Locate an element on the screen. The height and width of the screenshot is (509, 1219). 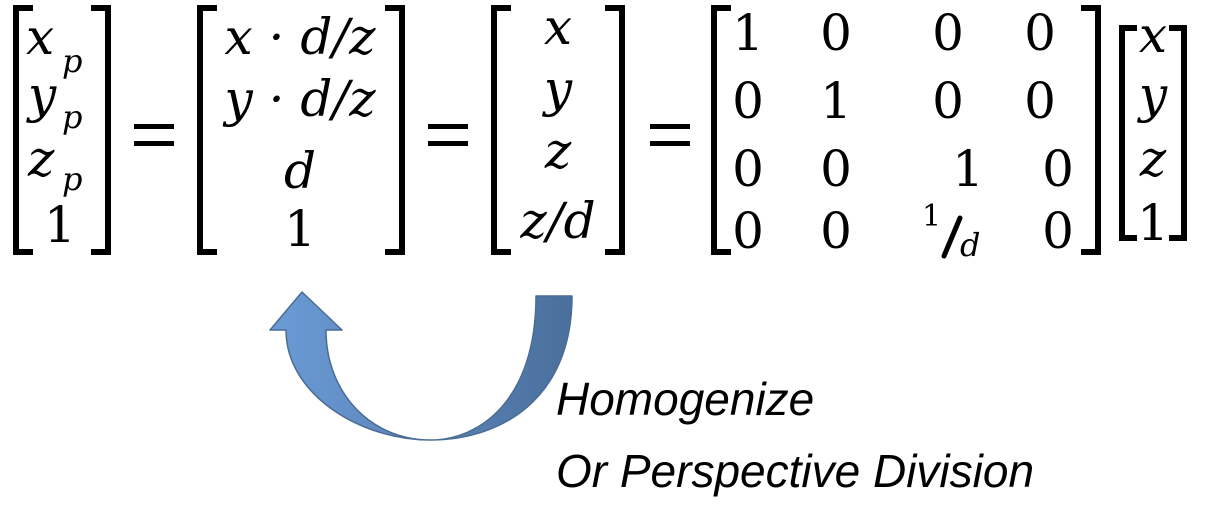
lhs-one: 1 is located at coordinates (60, 225).